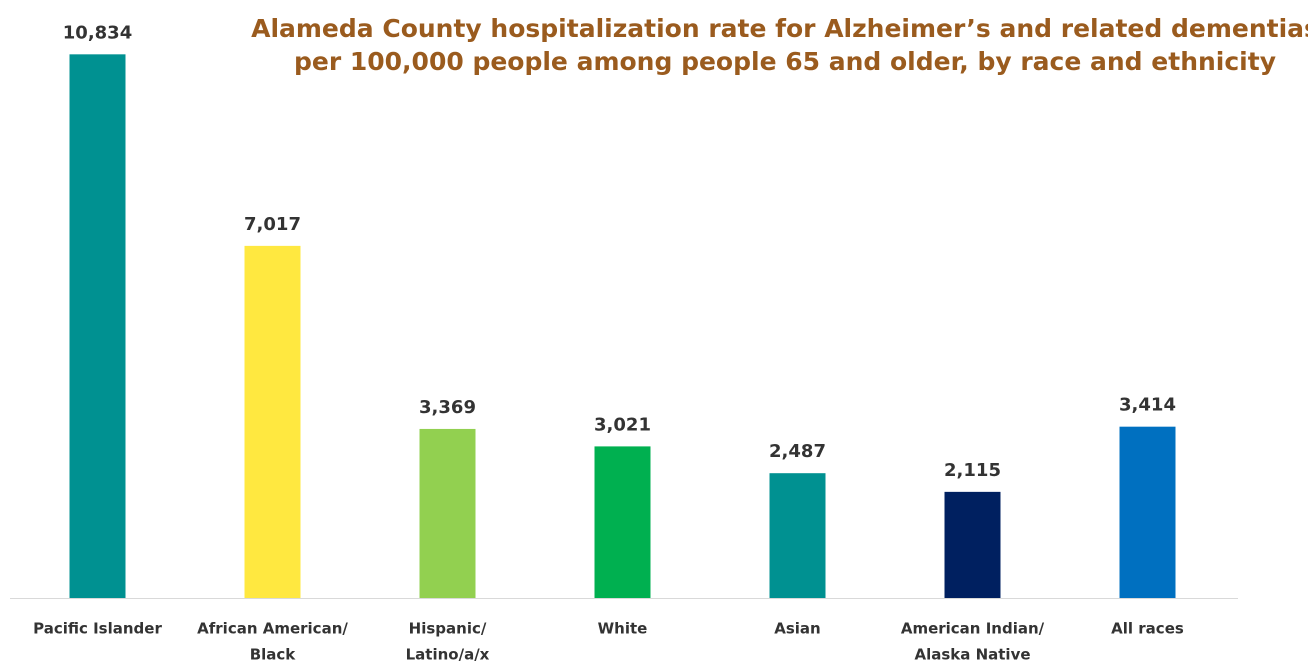  I want to click on x-tick-label: Latino/a/x, so click(448, 654).